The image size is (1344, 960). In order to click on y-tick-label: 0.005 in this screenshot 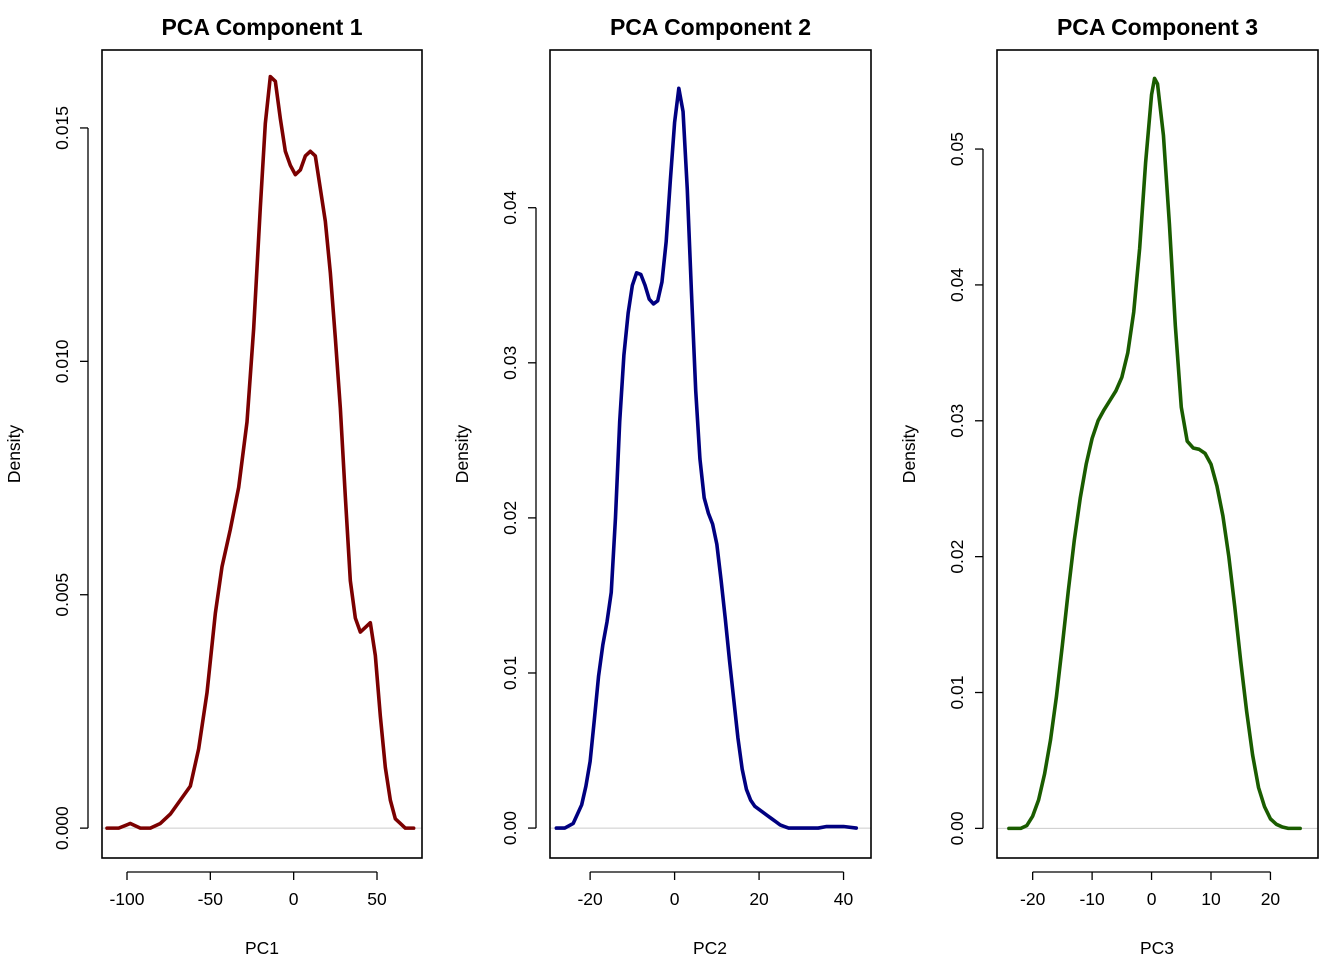, I will do `click(62, 595)`.